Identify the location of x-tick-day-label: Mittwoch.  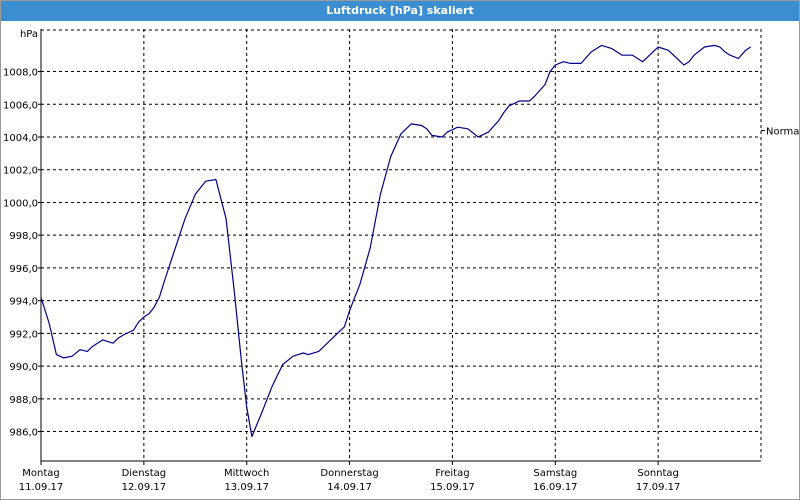
(246, 473).